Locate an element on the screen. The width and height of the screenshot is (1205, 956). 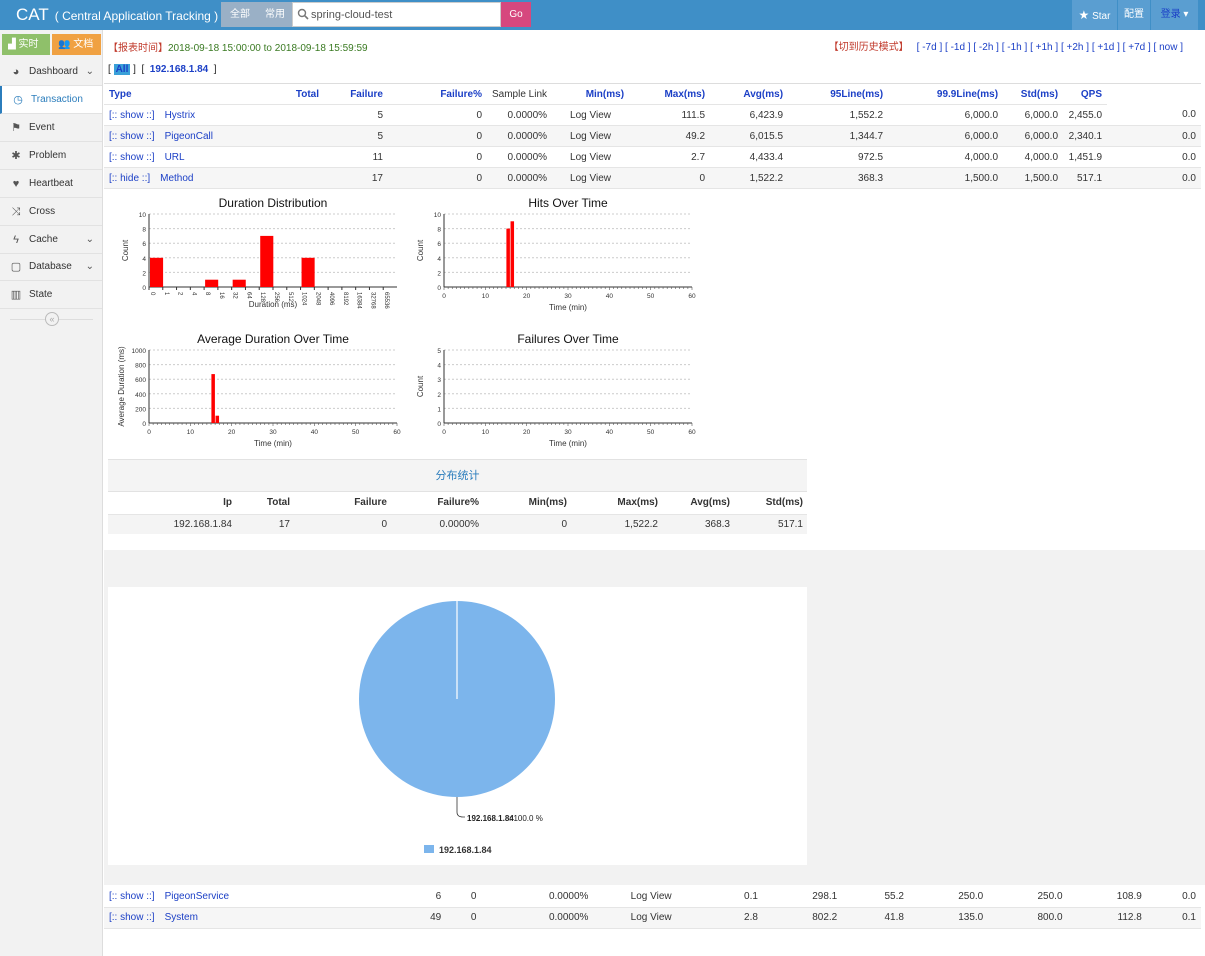
y-tick-label: 600 is located at coordinates (140, 380).